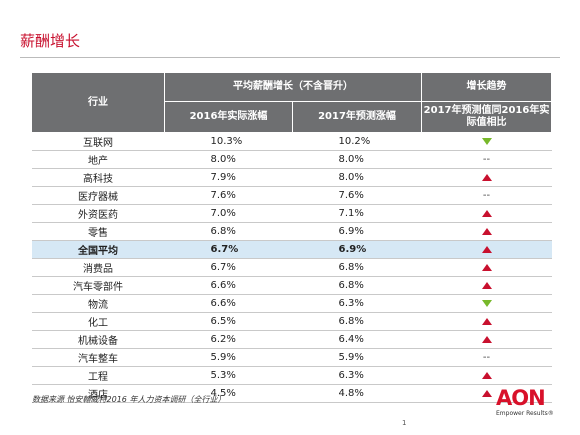 The height and width of the screenshot is (435, 580). Describe the element at coordinates (228, 177) in the screenshot. I see `actual-2016-cell: 7.9%` at that location.